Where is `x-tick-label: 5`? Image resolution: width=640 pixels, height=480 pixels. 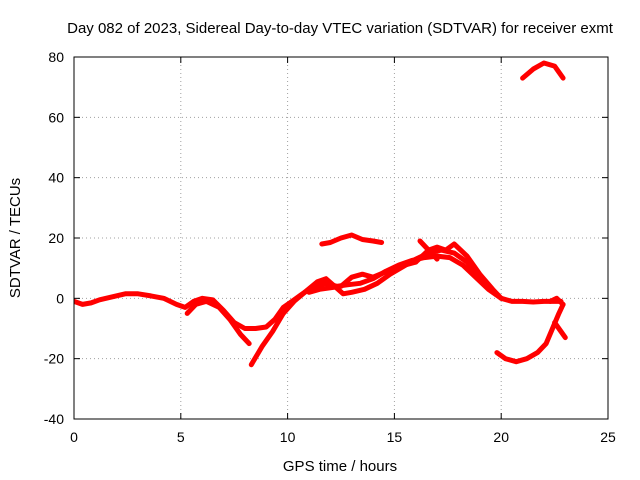 x-tick-label: 5 is located at coordinates (181, 437).